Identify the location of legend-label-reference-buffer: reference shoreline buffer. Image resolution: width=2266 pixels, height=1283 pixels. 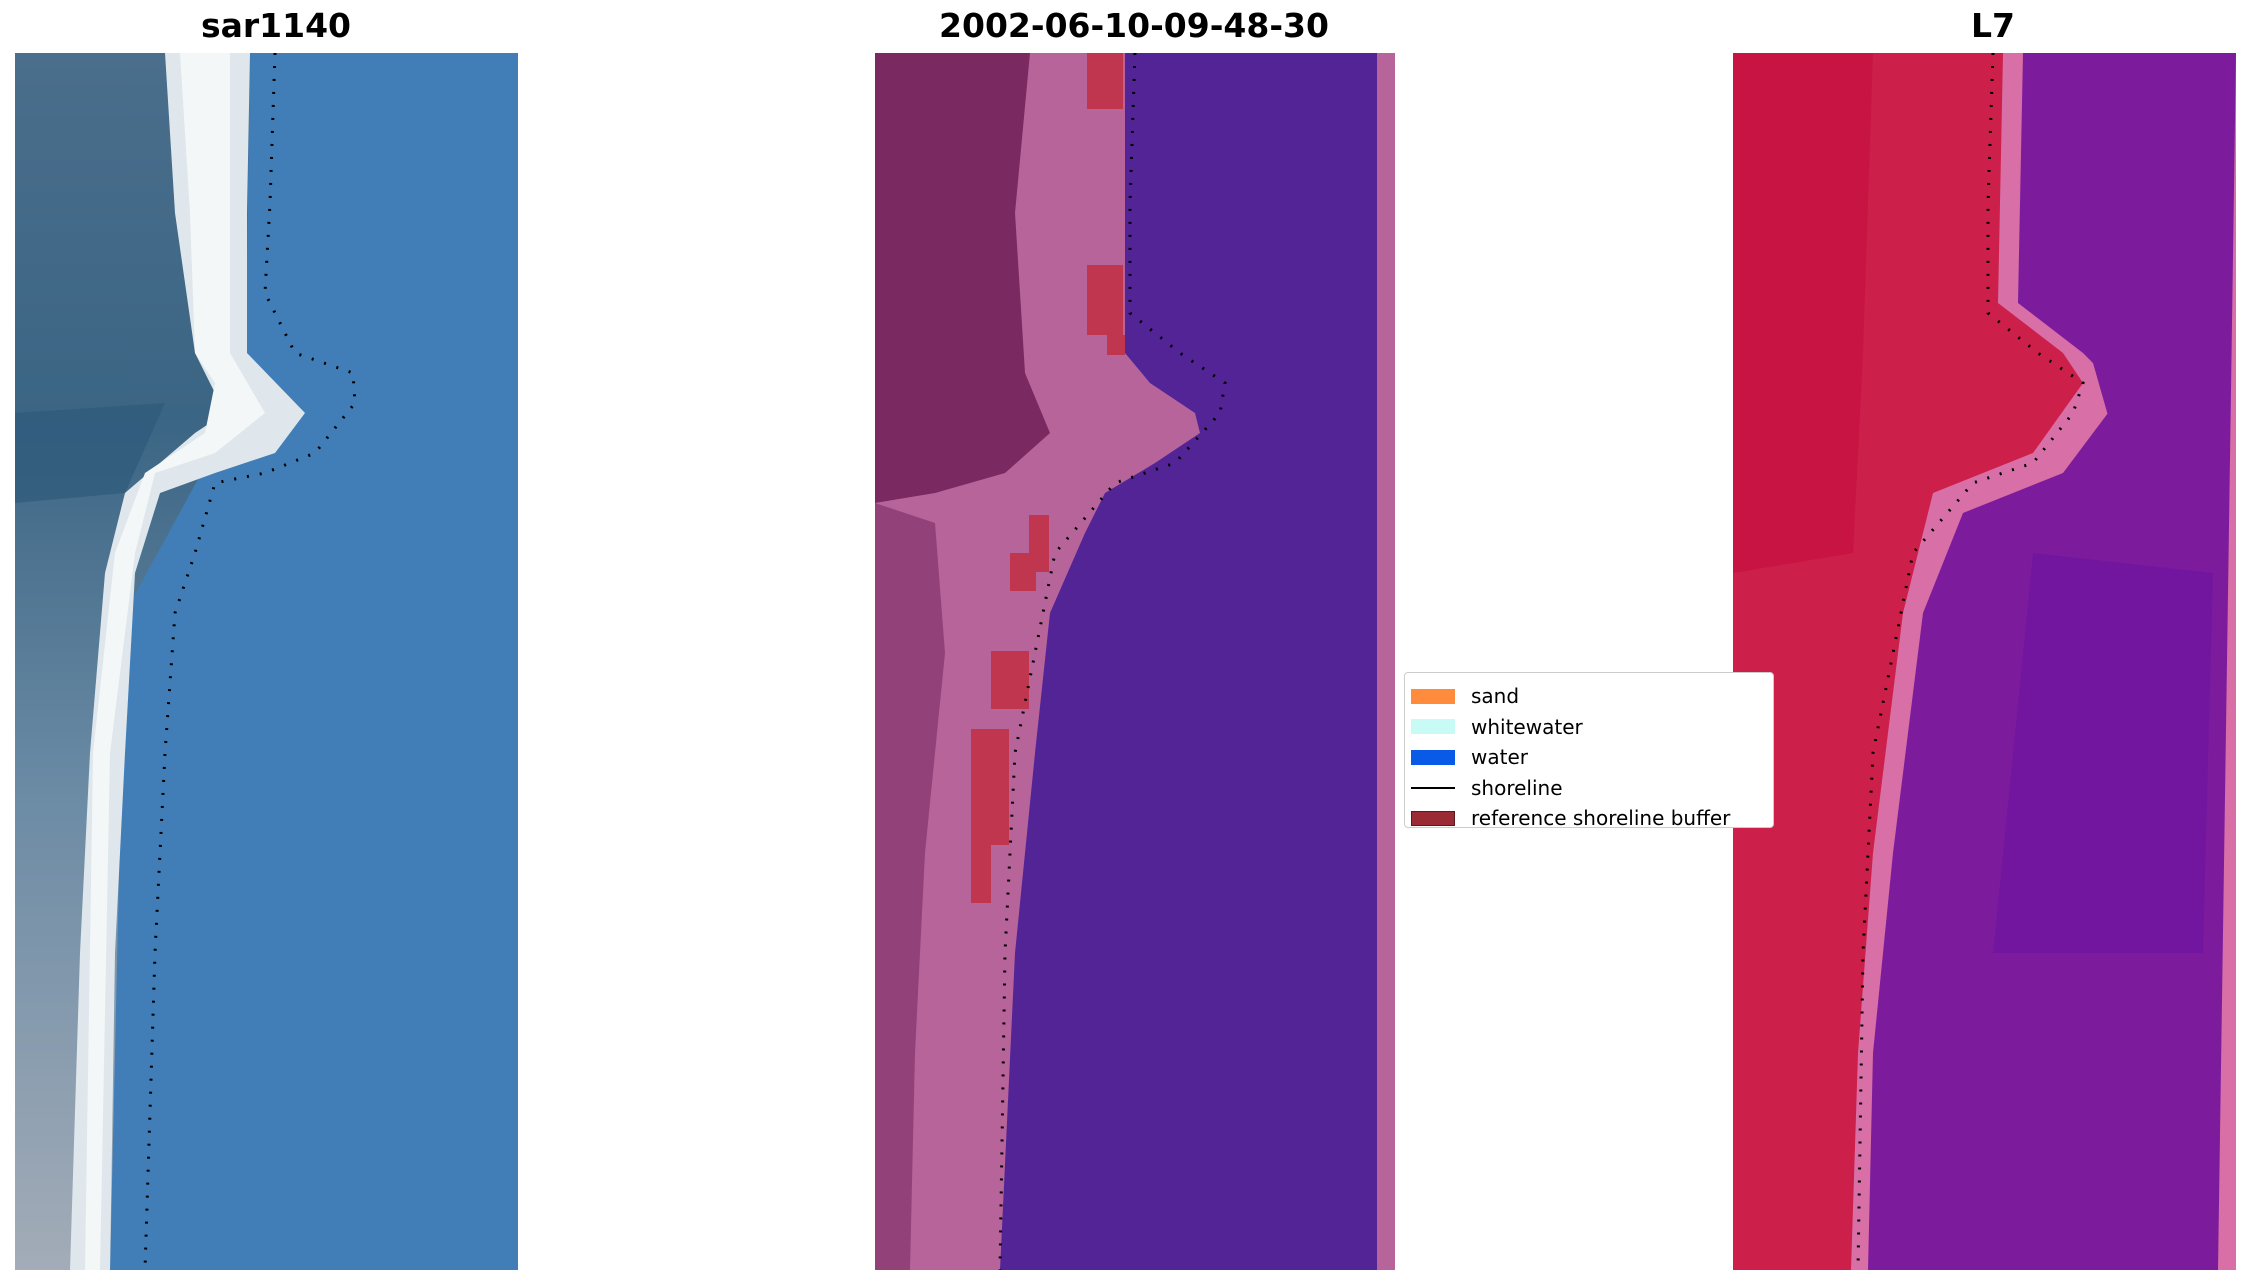
(1601, 817).